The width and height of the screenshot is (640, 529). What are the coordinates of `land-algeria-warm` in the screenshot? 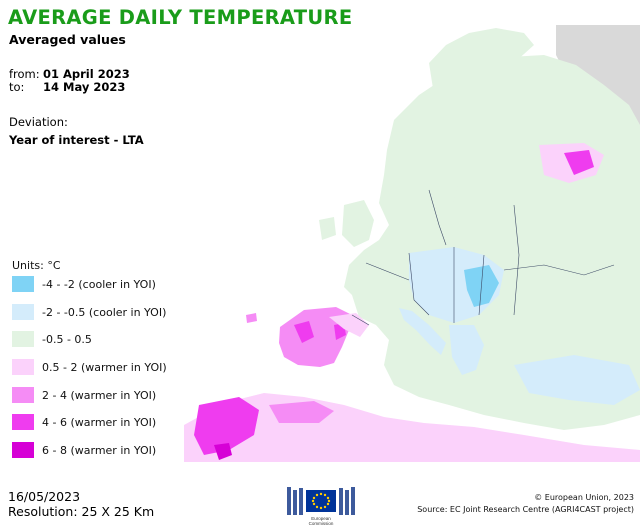 It's located at (301, 412).